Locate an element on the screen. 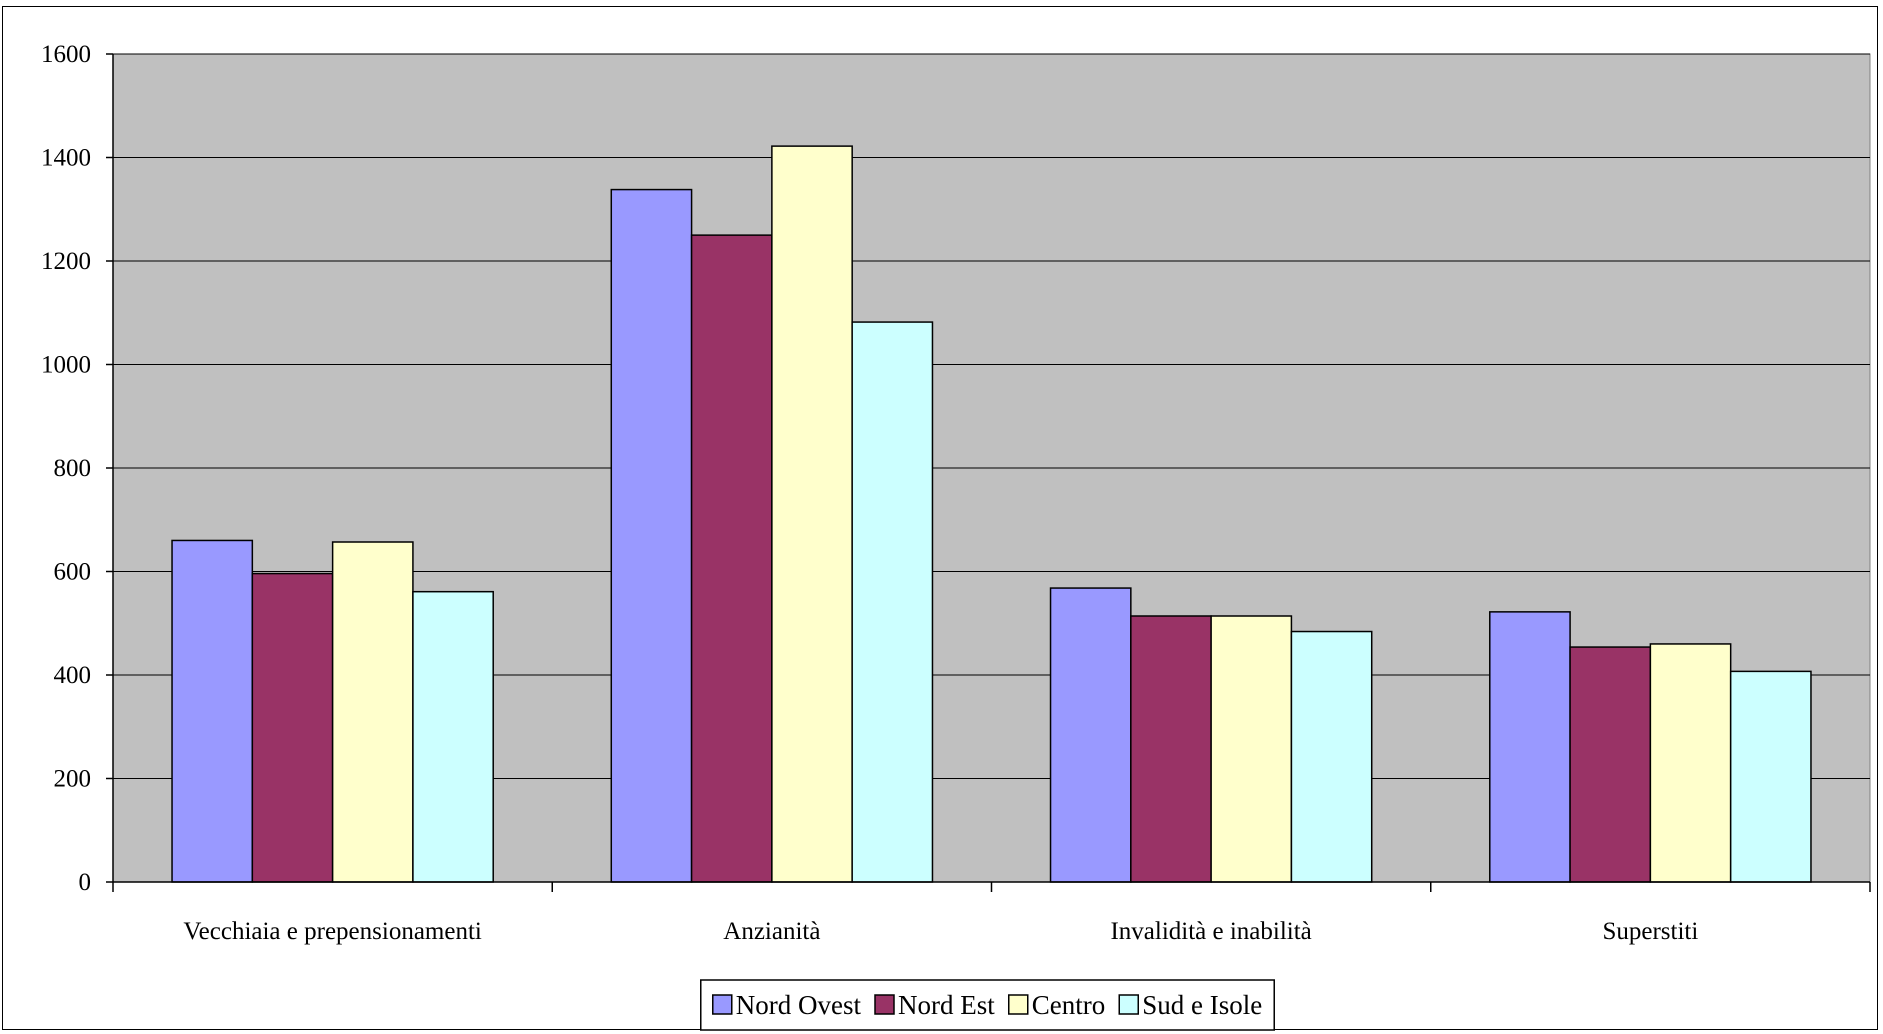 The width and height of the screenshot is (1883, 1034). legend: Nord Ovest Nord Est Centro Sud e Isole is located at coordinates (987, 1005).